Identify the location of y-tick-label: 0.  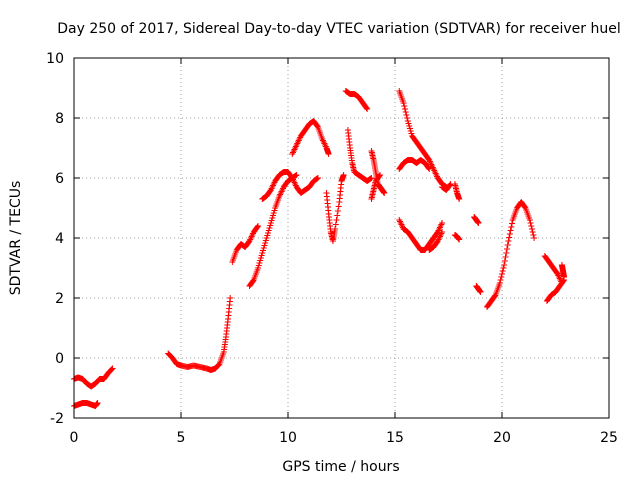
(59, 359).